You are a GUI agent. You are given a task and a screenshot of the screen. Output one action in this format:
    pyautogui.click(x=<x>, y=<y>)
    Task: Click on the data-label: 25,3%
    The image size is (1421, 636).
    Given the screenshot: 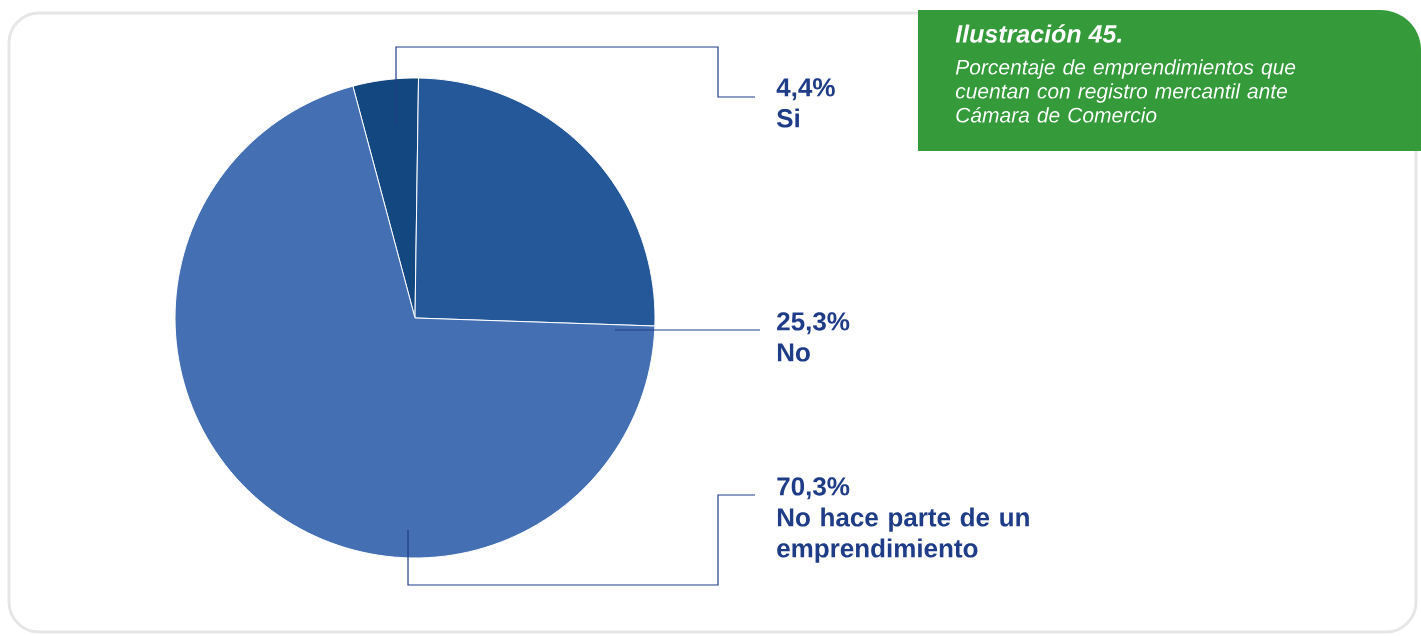 What is the action you would take?
    pyautogui.click(x=813, y=323)
    